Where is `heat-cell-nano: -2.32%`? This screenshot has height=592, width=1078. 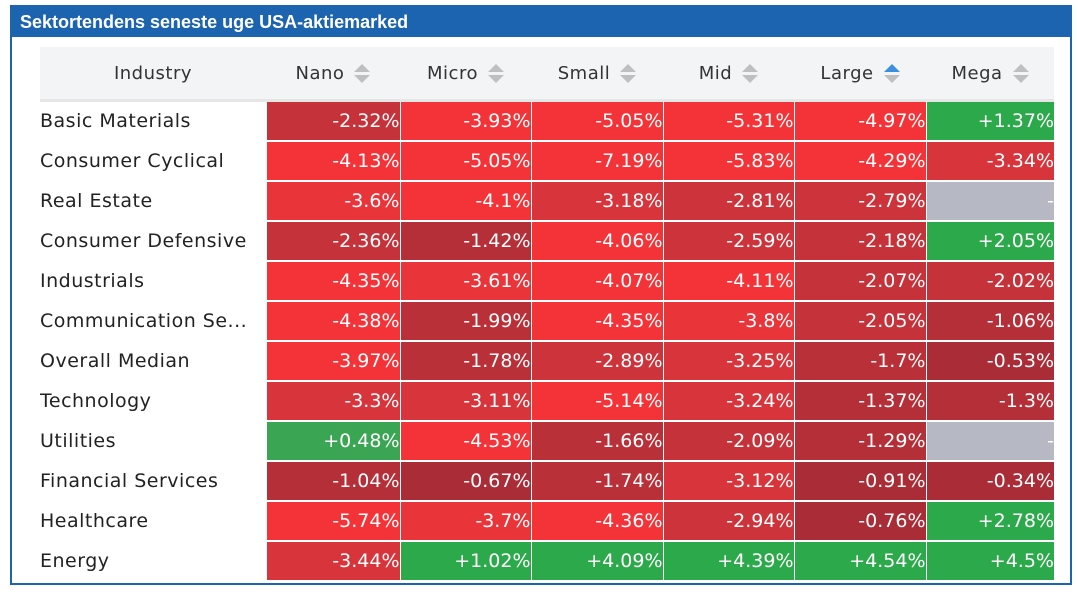 heat-cell-nano: -2.32% is located at coordinates (332, 121).